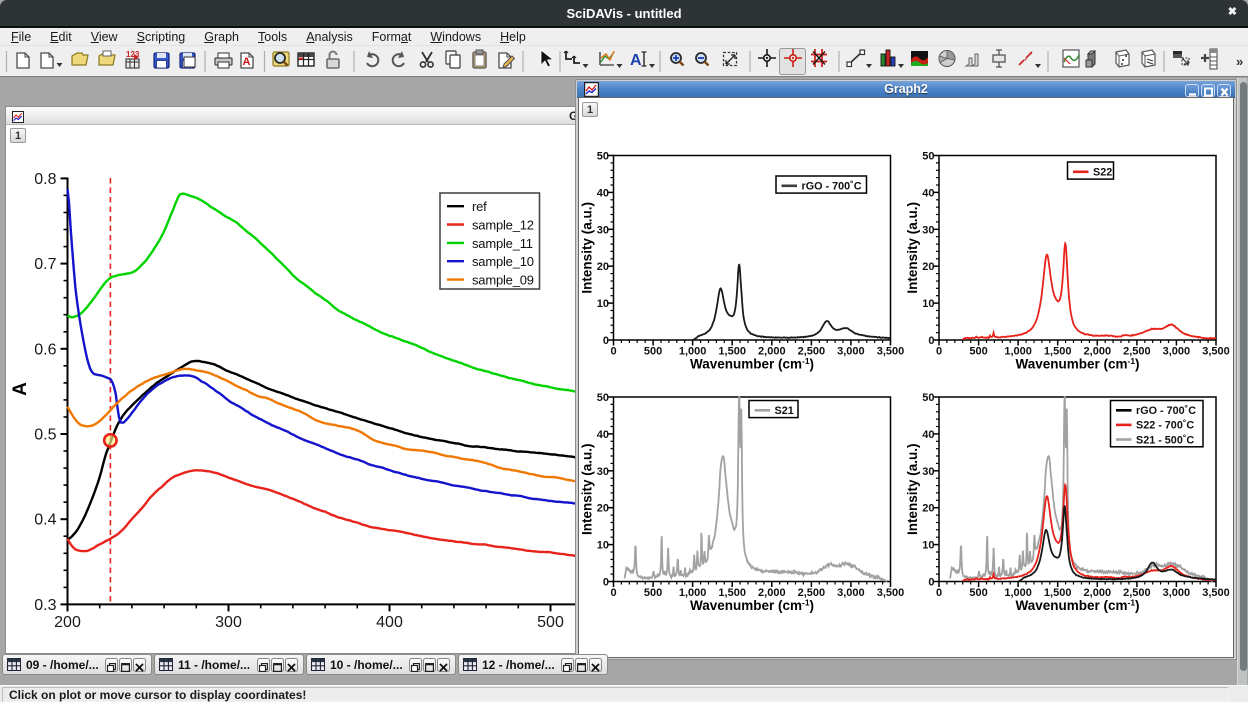 The height and width of the screenshot is (702, 1248). I want to click on svg-text: 123, so click(133, 54).